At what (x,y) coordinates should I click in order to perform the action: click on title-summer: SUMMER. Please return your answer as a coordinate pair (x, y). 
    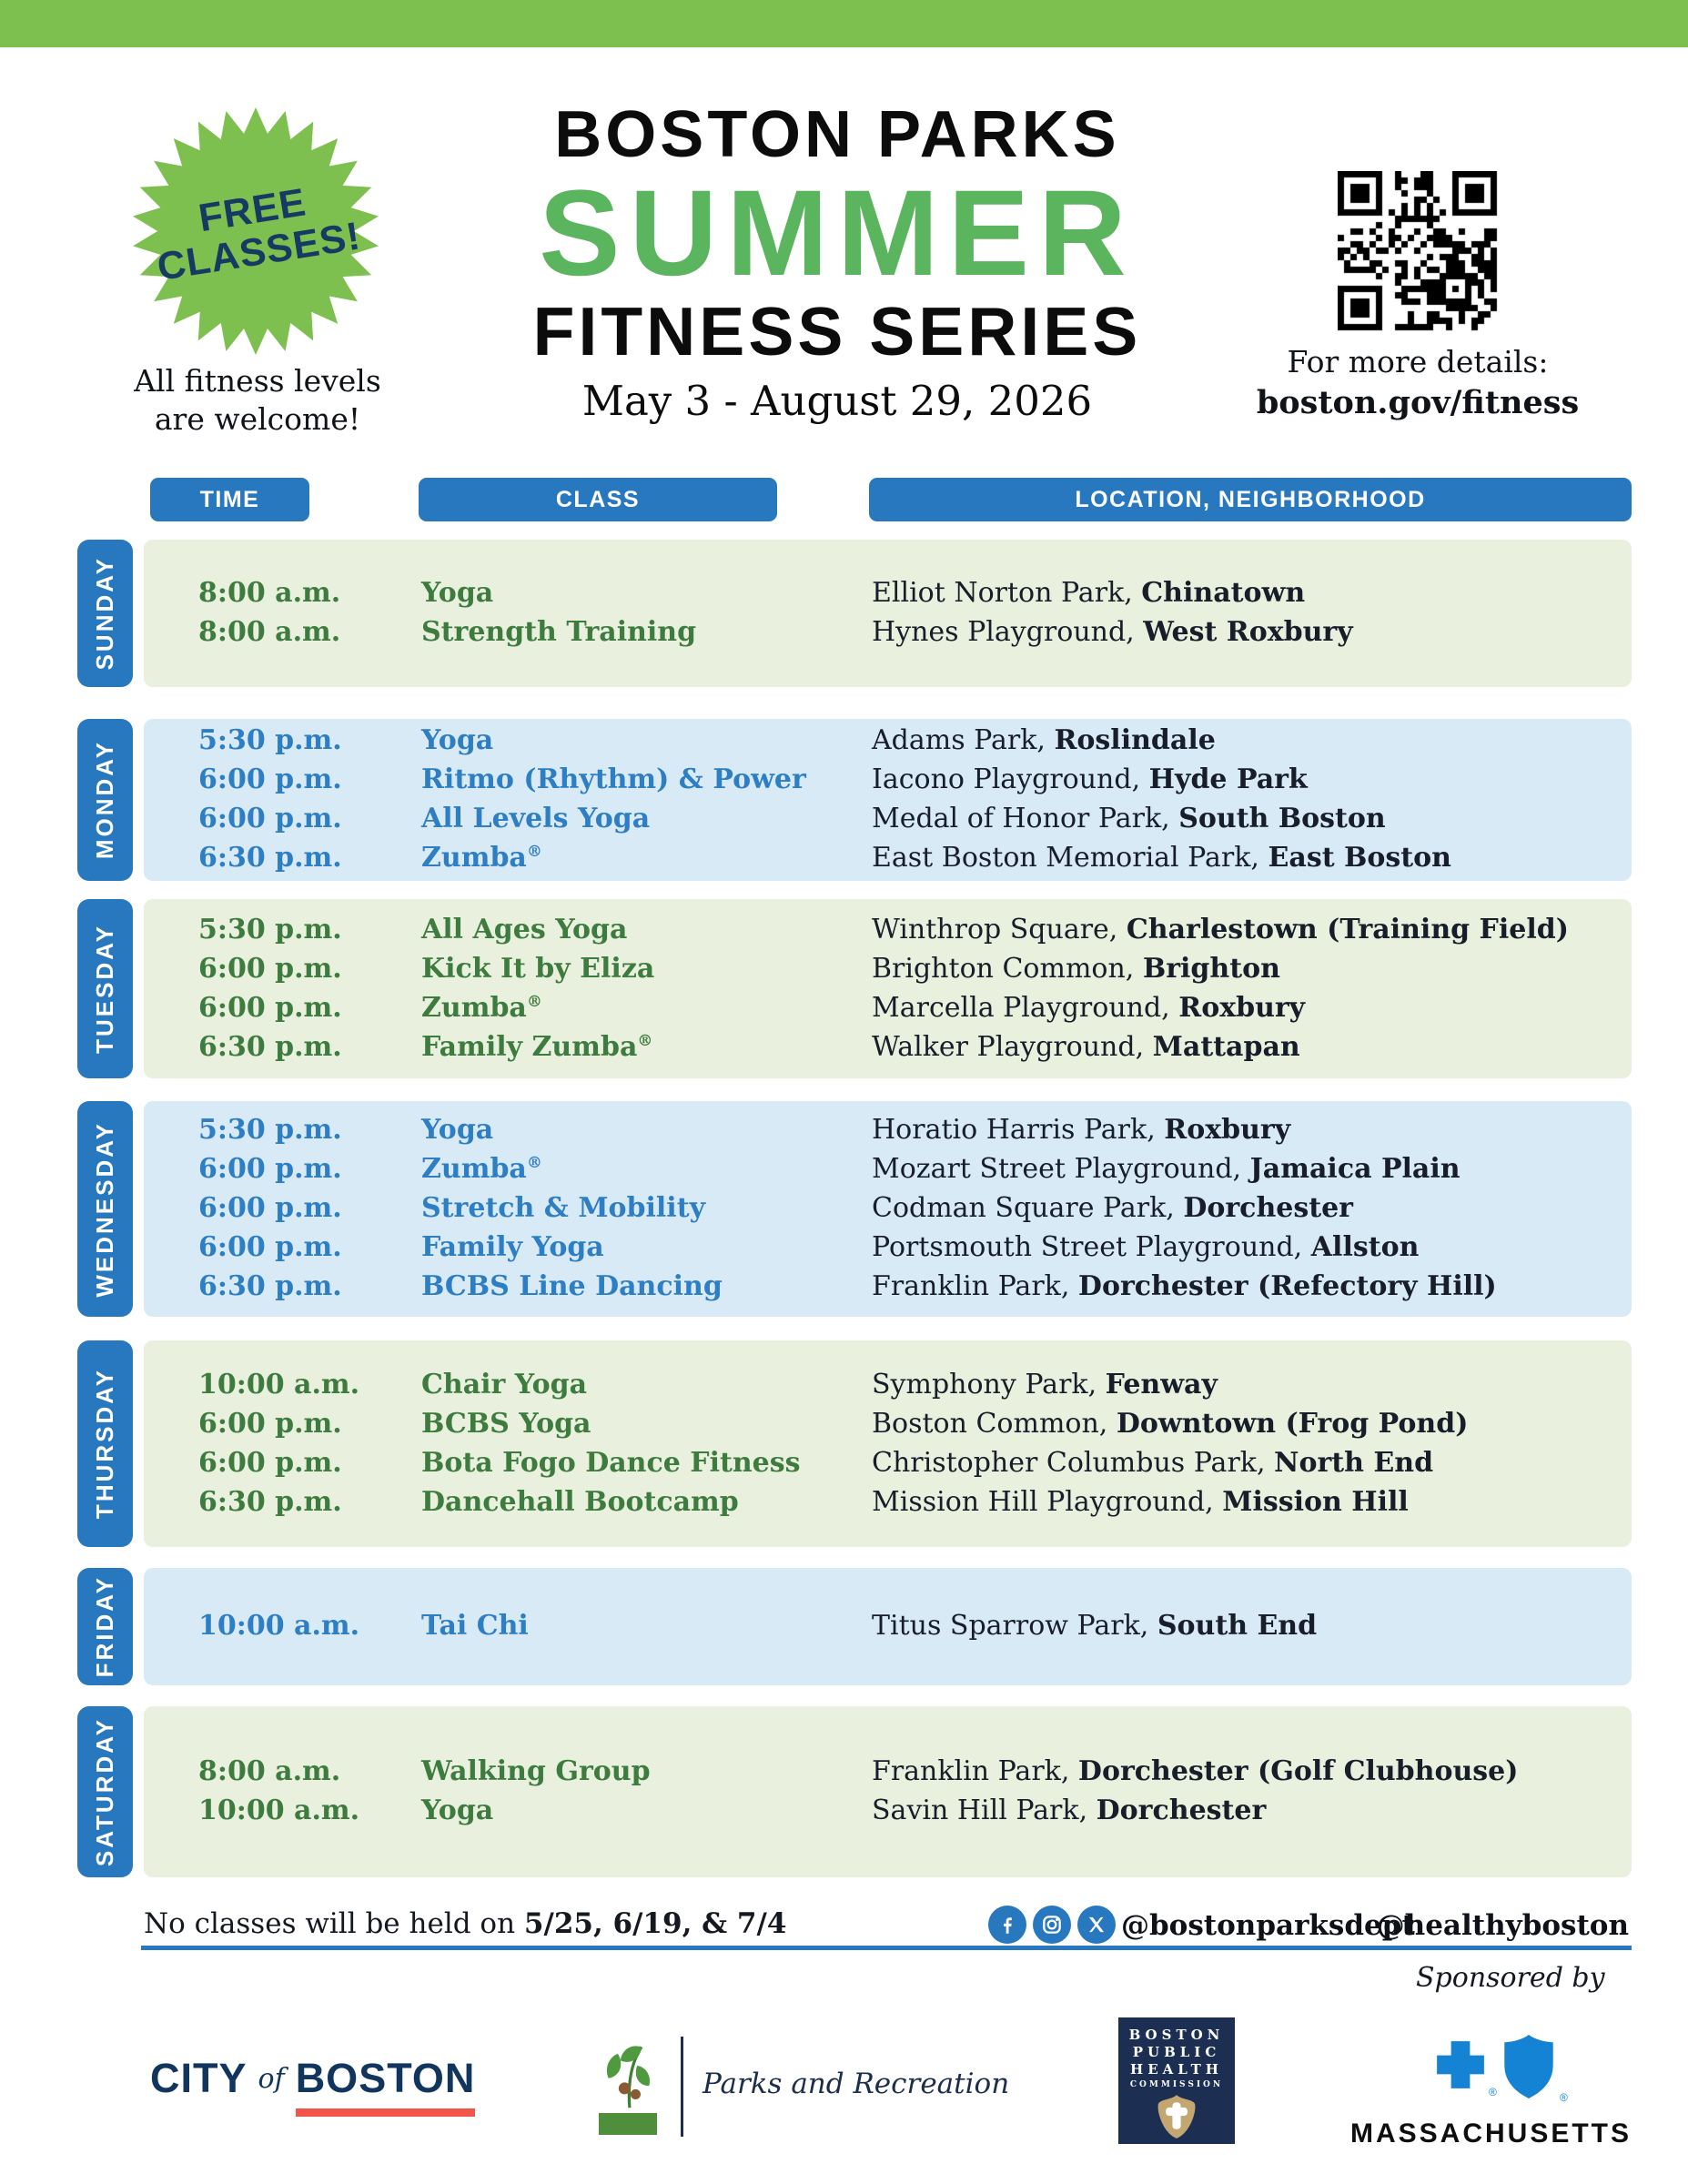
    Looking at the image, I should click on (838, 233).